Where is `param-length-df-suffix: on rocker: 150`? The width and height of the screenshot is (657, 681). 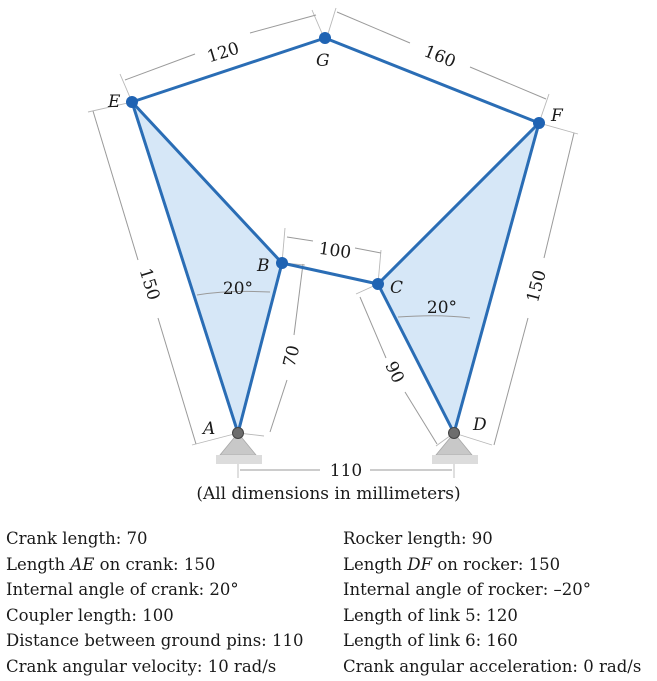 param-length-df-suffix: on rocker: 150 is located at coordinates (496, 564).